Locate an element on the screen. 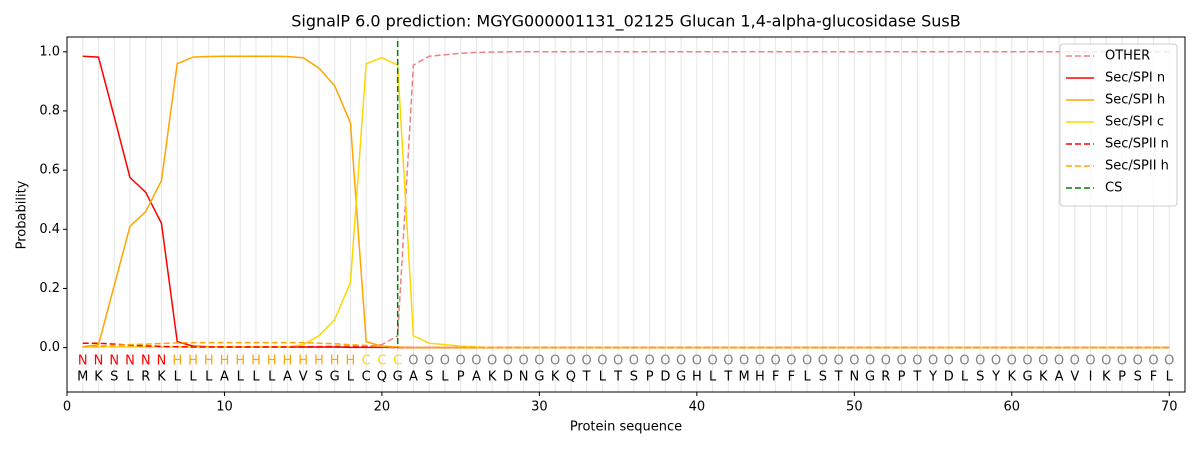  y-tick-label: 0.8 is located at coordinates (49, 110).